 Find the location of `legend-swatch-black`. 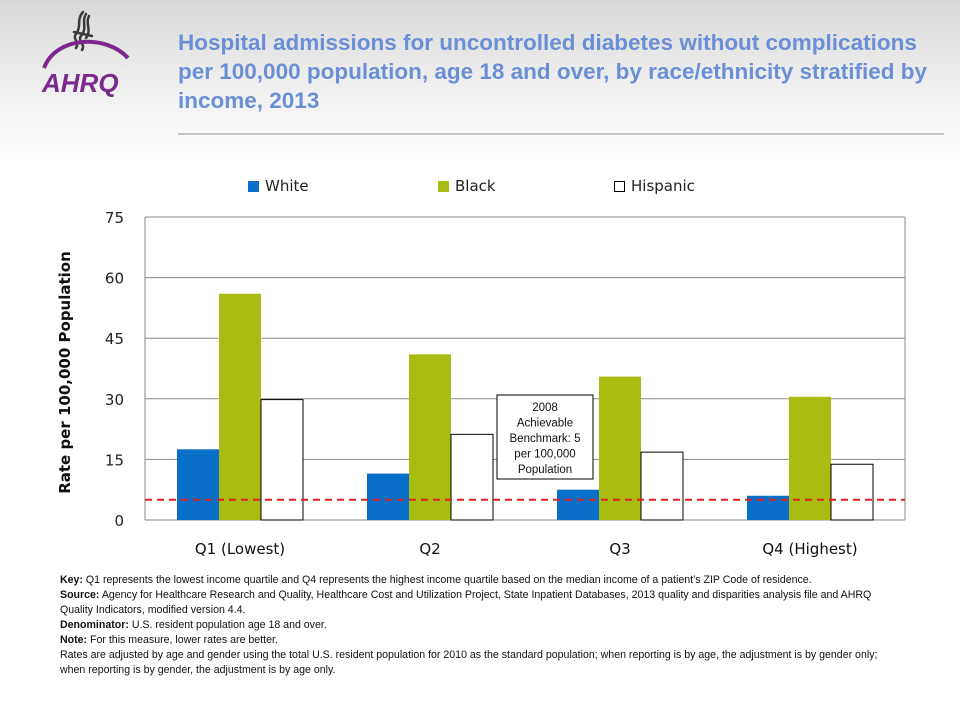

legend-swatch-black is located at coordinates (443, 186).